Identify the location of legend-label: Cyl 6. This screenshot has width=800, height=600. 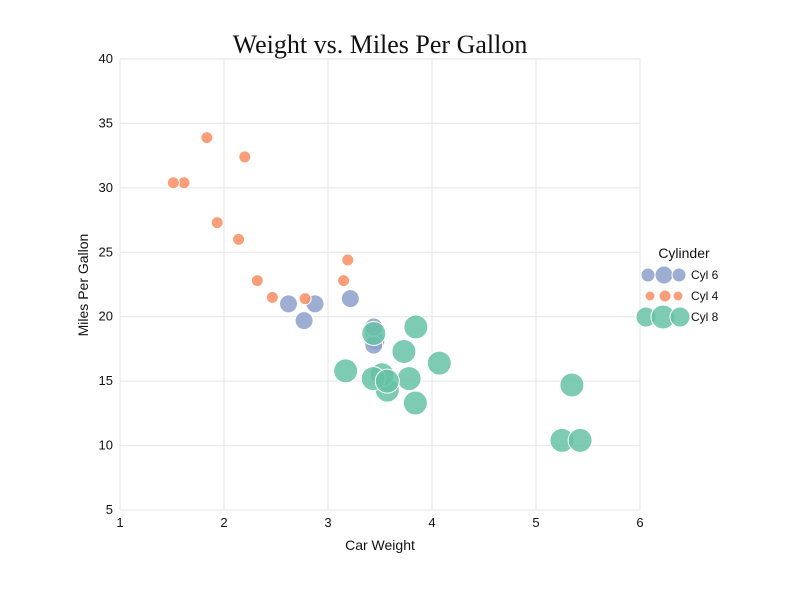
(705, 275).